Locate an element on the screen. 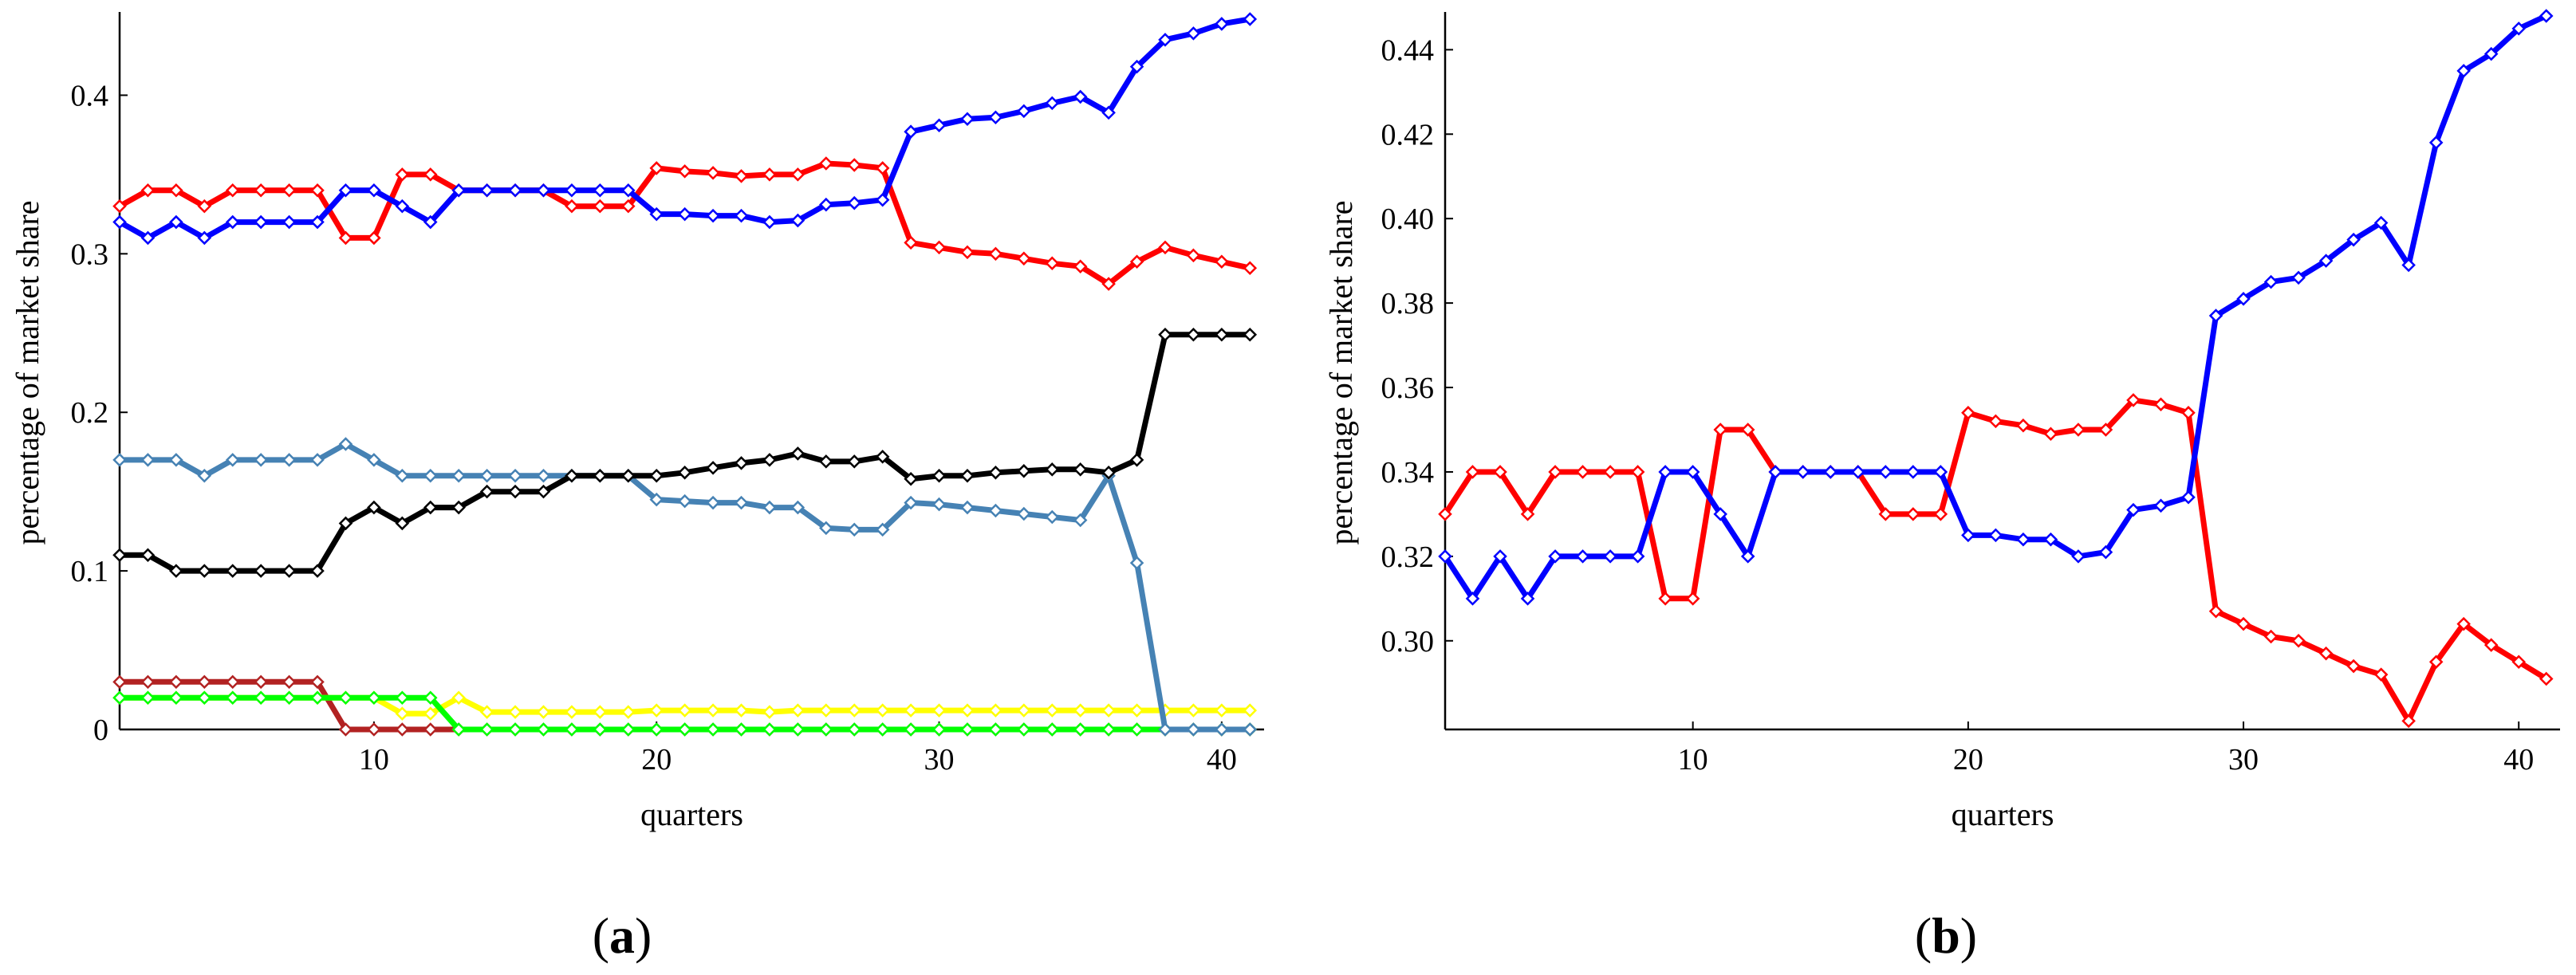  panel-label-letter: b is located at coordinates (1946, 935).